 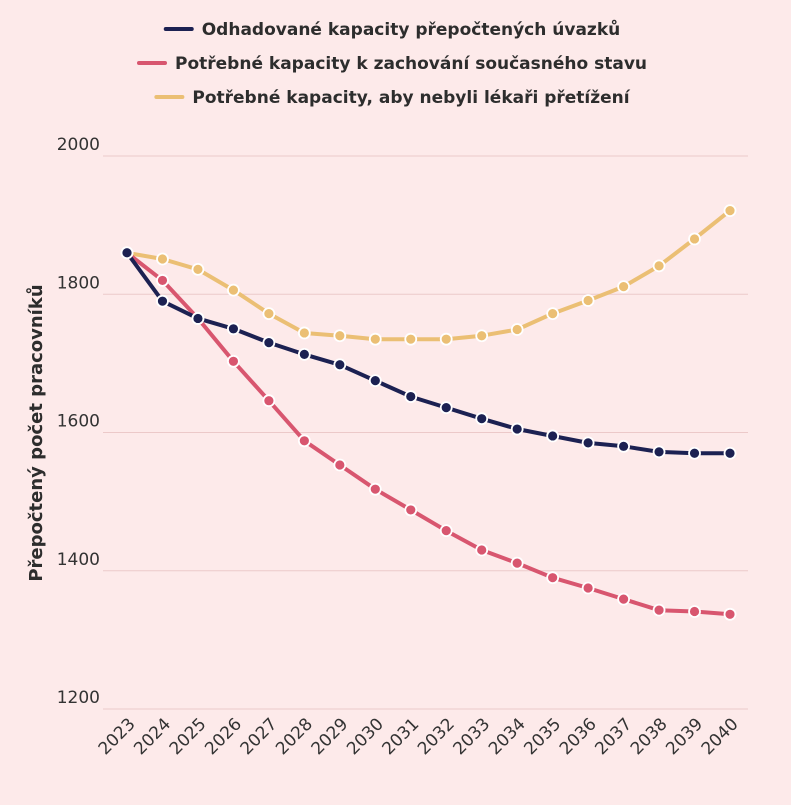 I want to click on x-tick-label: 2026, so click(x=223, y=736).